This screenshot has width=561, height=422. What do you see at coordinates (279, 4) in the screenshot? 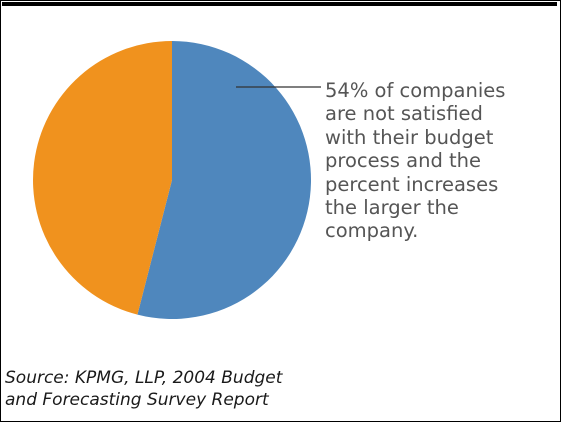
I see `top-border-bar` at bounding box center [279, 4].